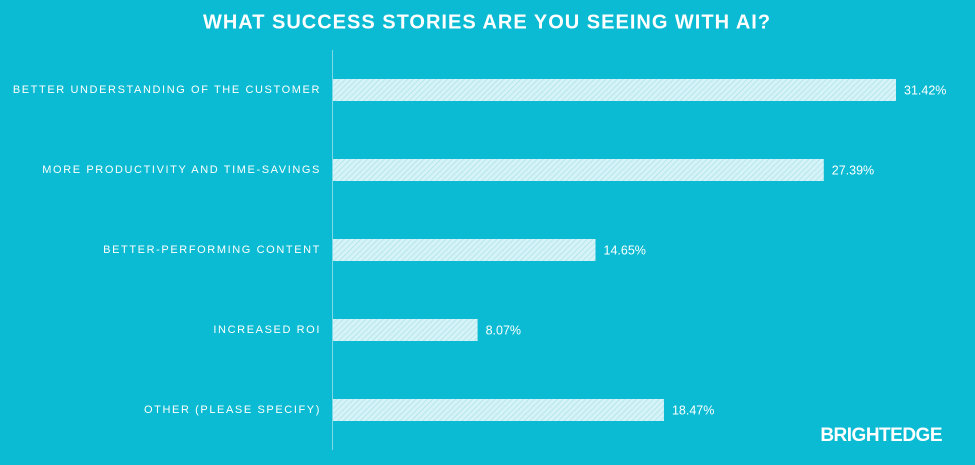 This screenshot has height=465, width=975. Describe the element at coordinates (881, 435) in the screenshot. I see `brand-logo: BRIGHTEDGE` at that location.